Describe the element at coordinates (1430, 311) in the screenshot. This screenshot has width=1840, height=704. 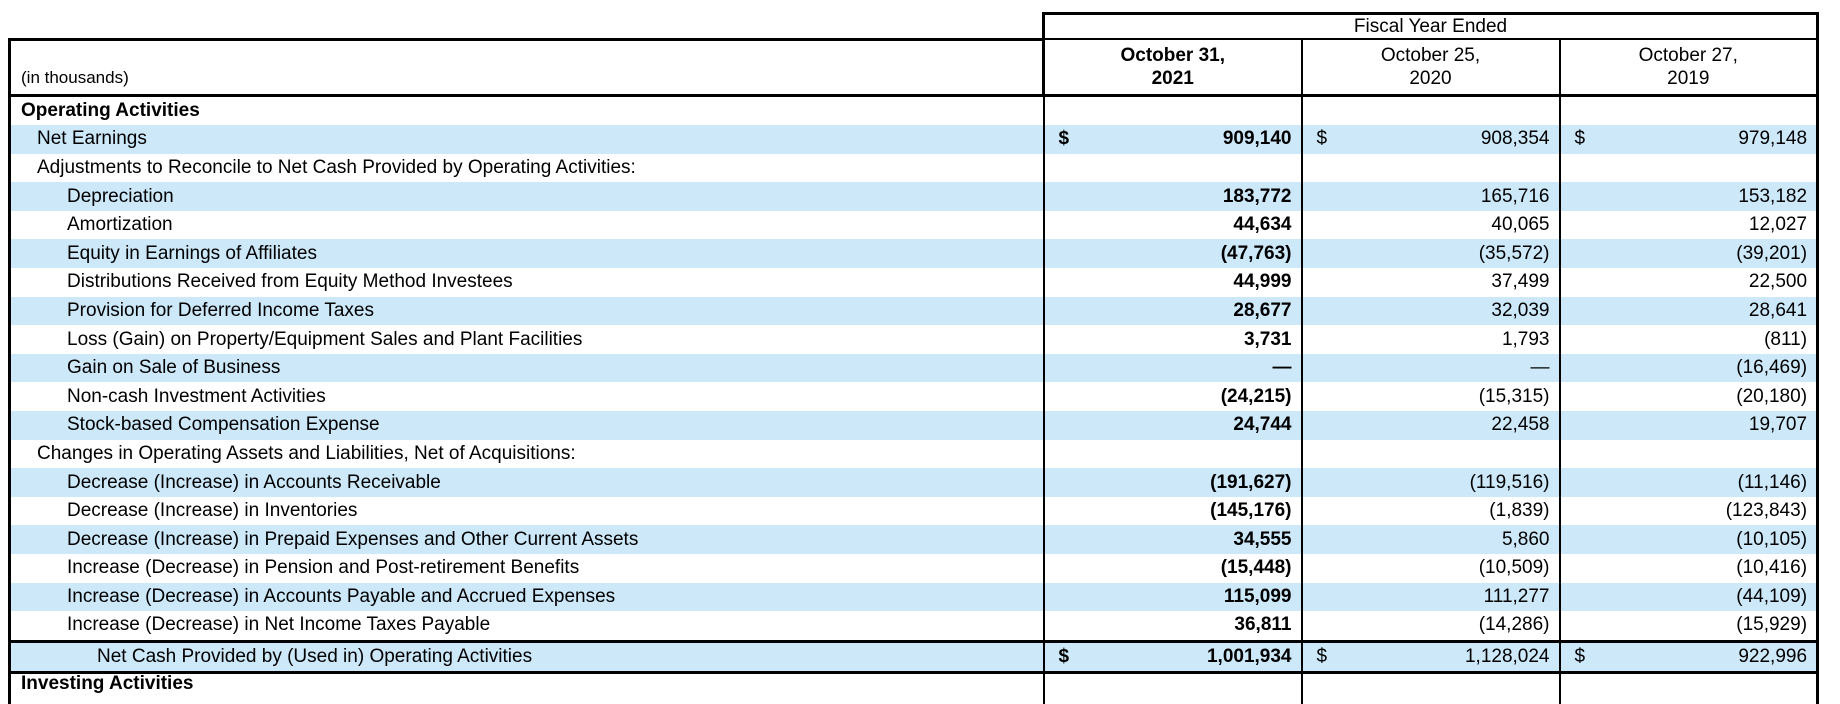
I see `value-cell: 32,039` at that location.